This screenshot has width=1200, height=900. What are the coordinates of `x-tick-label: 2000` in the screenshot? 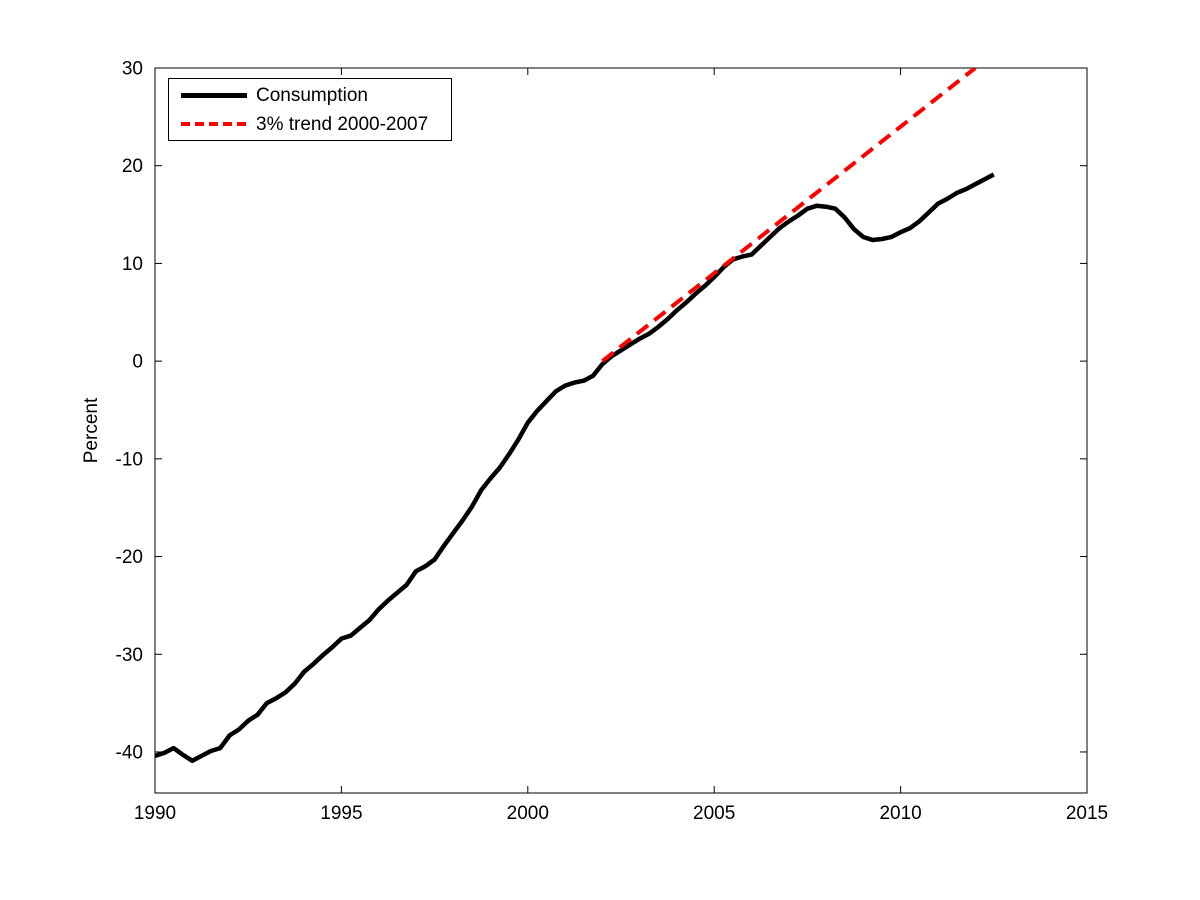 It's located at (528, 813).